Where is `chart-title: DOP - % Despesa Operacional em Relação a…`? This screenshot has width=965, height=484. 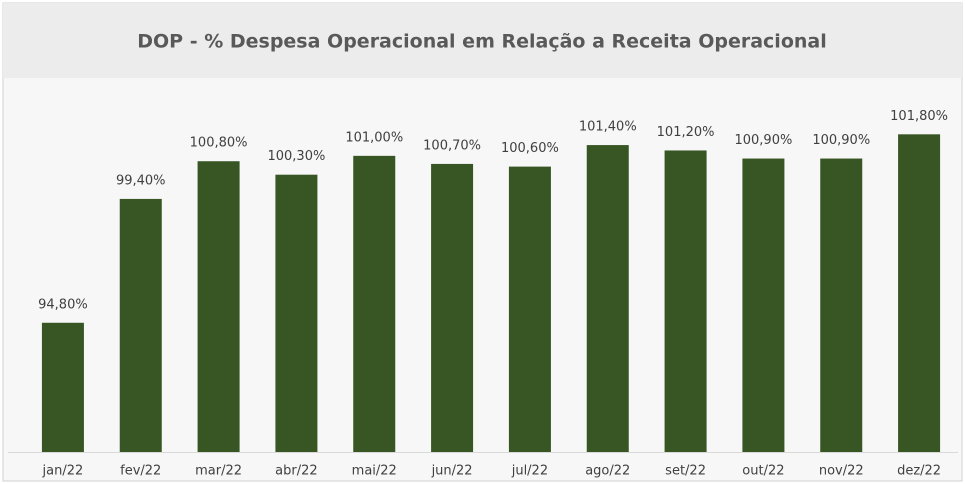 chart-title: DOP - % Despesa Operacional em Relação a… is located at coordinates (482, 42).